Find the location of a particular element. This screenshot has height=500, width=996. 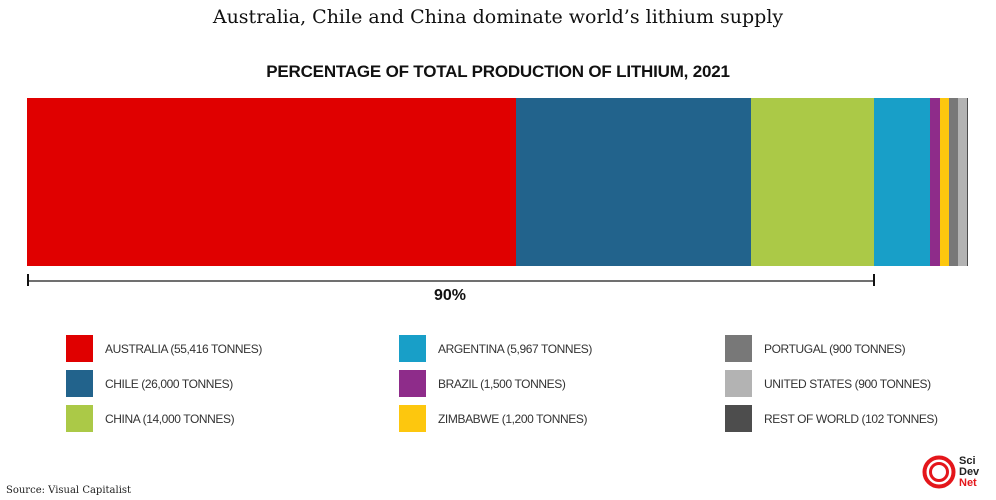

source-note: Source: Visual Capitalist is located at coordinates (69, 490).